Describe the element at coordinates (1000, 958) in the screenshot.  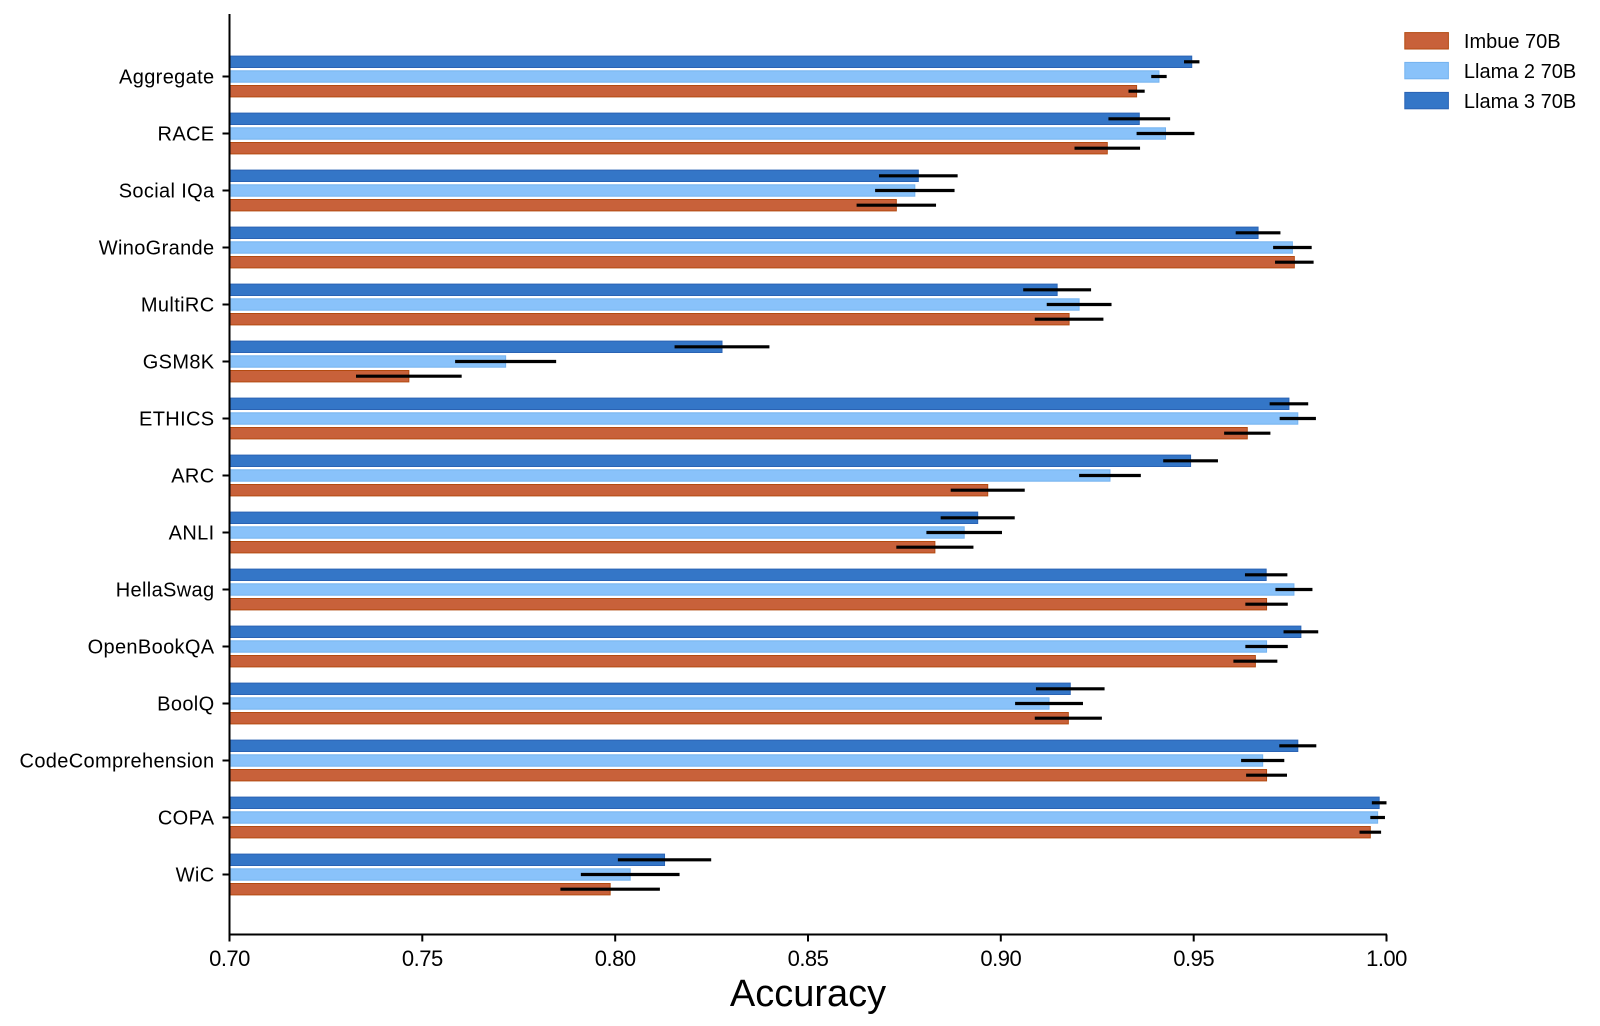
I see `svg-text: 0.90` at that location.